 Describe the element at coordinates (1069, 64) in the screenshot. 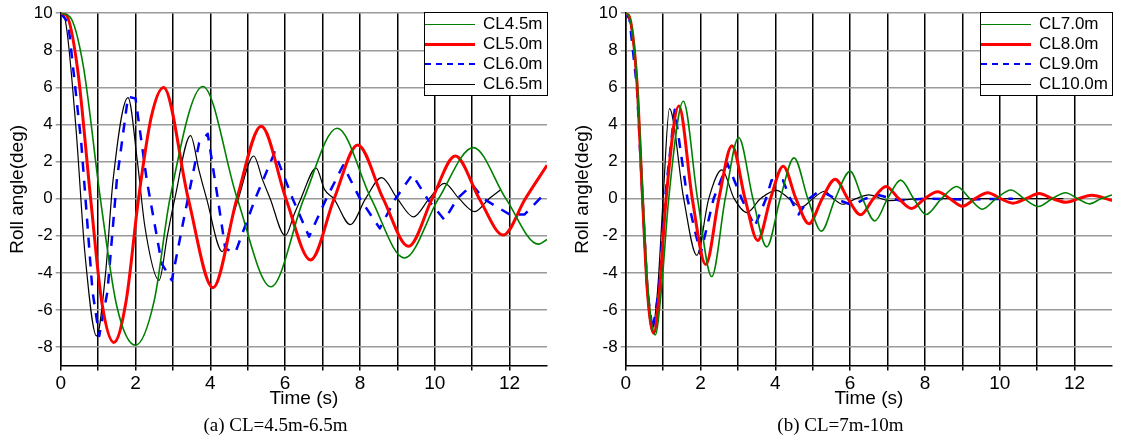

I see `legend-label: CL9.0m` at that location.